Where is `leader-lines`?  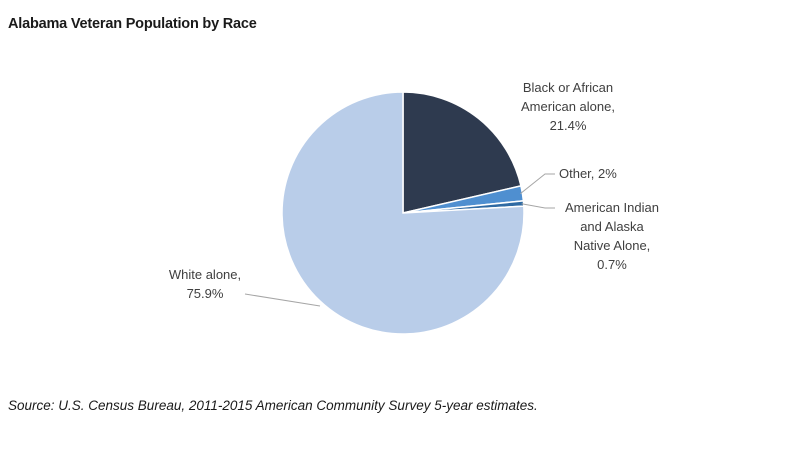 leader-lines is located at coordinates (399, 240).